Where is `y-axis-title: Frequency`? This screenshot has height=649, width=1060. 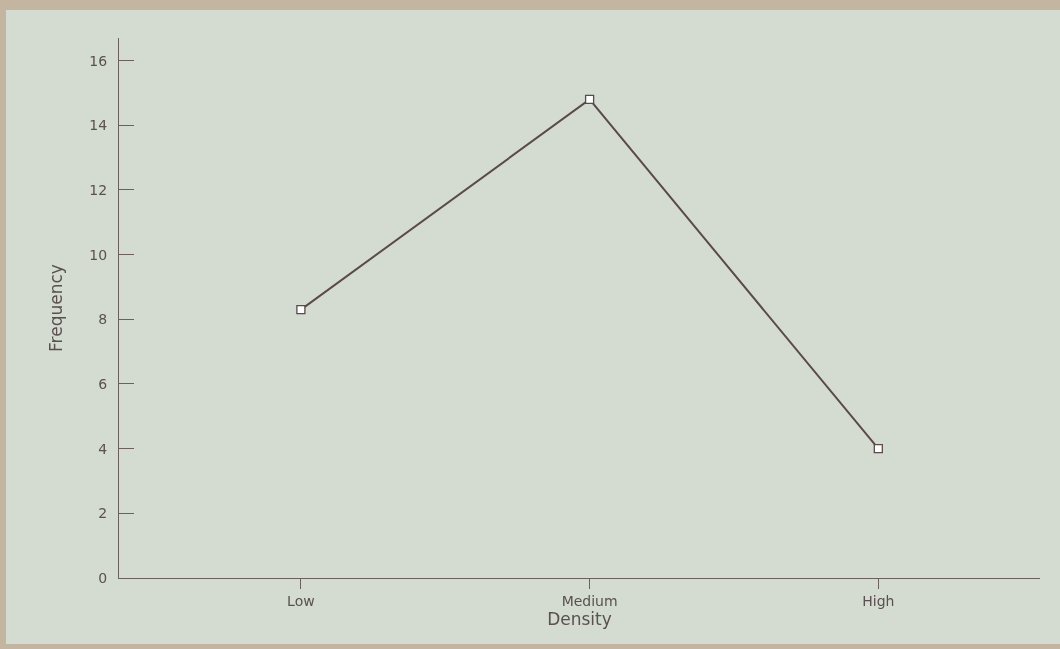 y-axis-title: Frequency is located at coordinates (55, 308).